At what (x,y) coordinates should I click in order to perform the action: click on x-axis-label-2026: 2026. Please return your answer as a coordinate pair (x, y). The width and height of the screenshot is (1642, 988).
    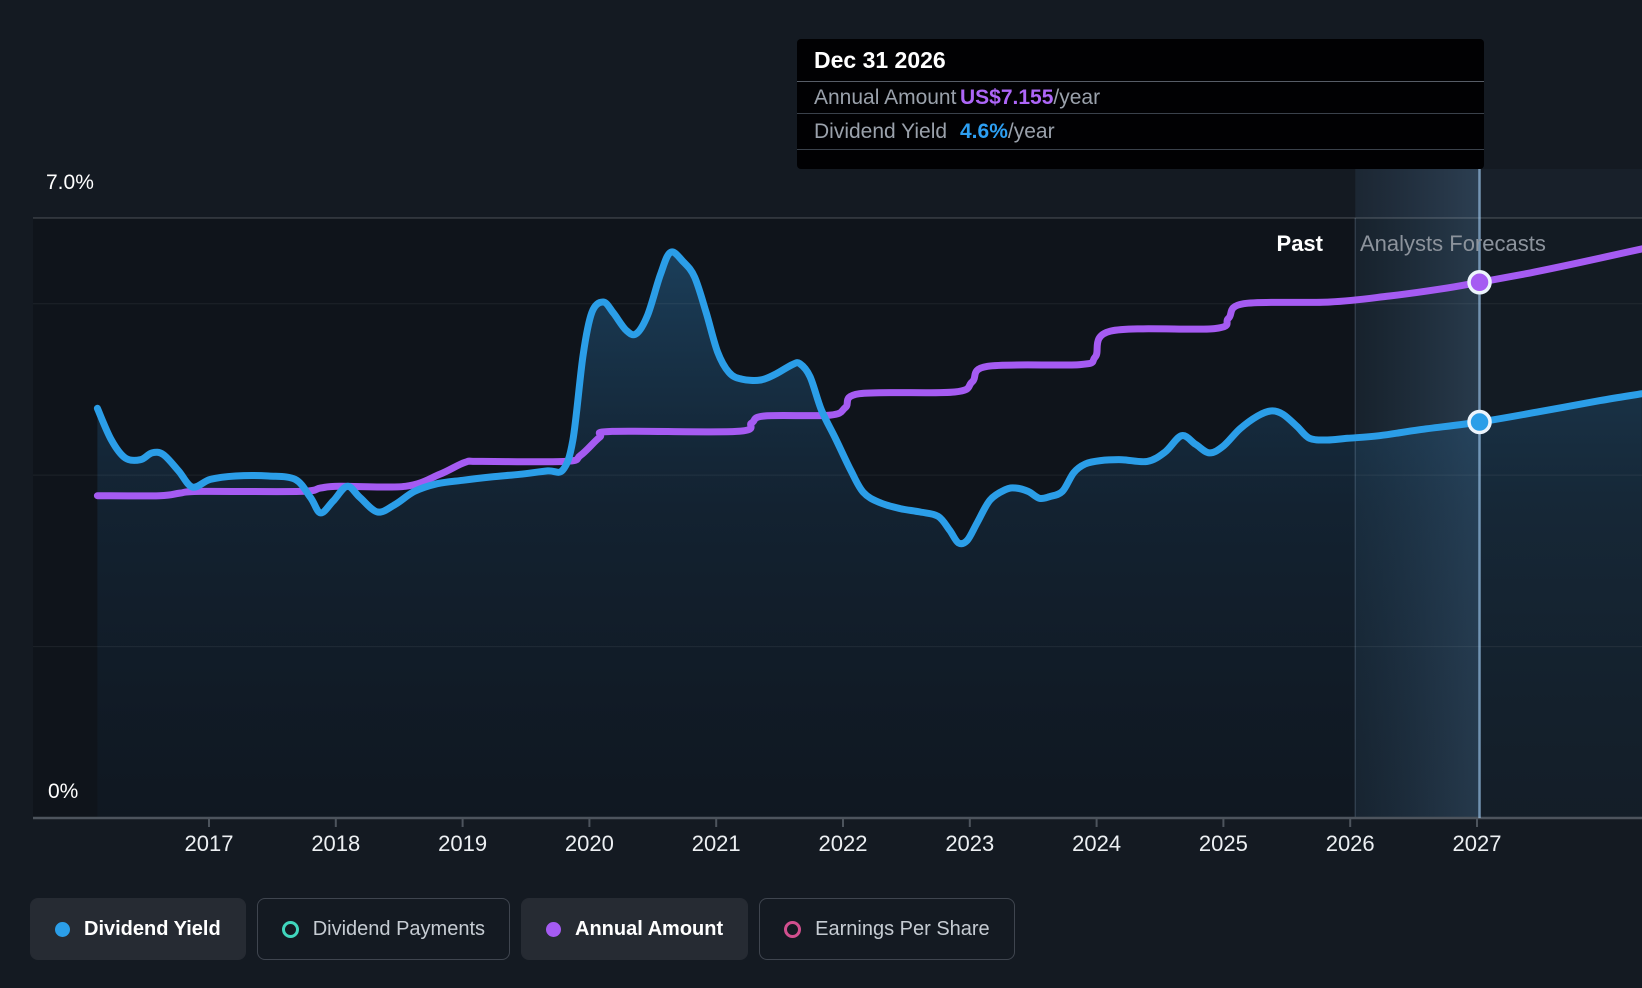
    Looking at the image, I should click on (1350, 843).